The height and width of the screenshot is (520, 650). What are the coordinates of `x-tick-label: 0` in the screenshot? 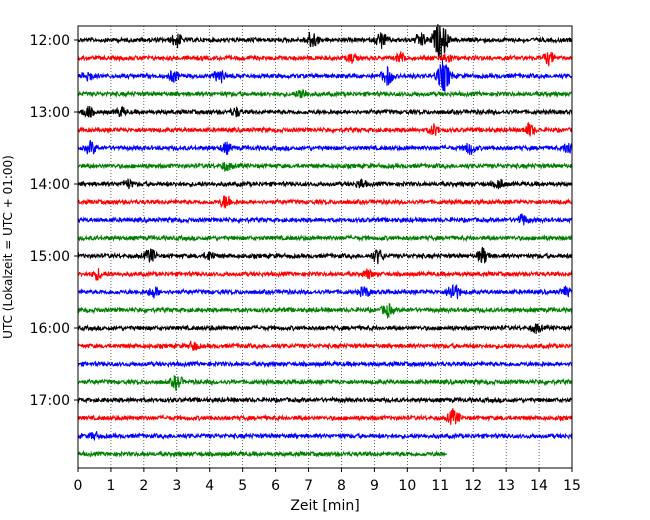 It's located at (78, 486).